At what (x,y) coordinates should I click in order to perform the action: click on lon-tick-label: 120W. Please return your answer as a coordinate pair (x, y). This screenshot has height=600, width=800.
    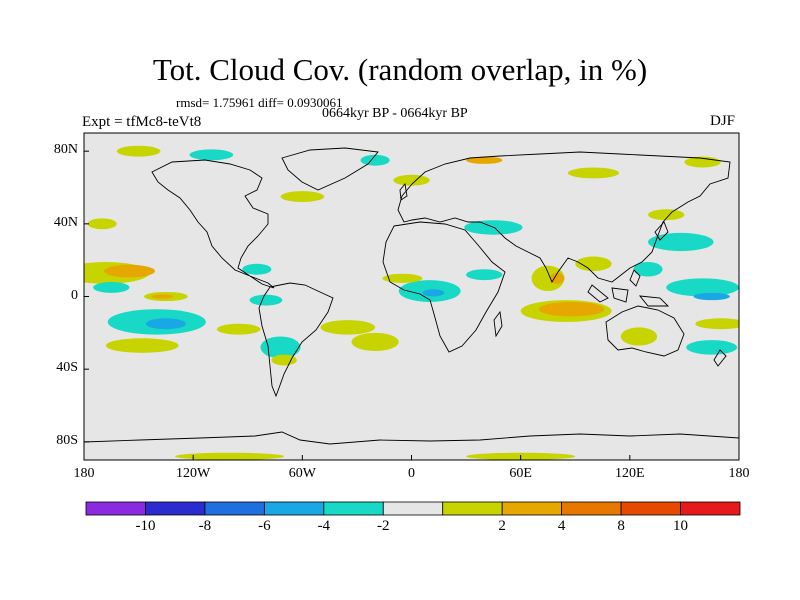
    Looking at the image, I should click on (193, 473).